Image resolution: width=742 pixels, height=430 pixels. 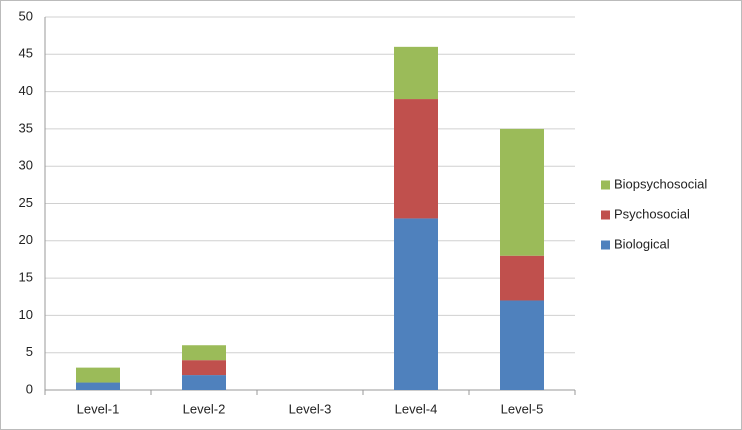 What do you see at coordinates (26, 239) in the screenshot?
I see `y-tick-label: 20` at bounding box center [26, 239].